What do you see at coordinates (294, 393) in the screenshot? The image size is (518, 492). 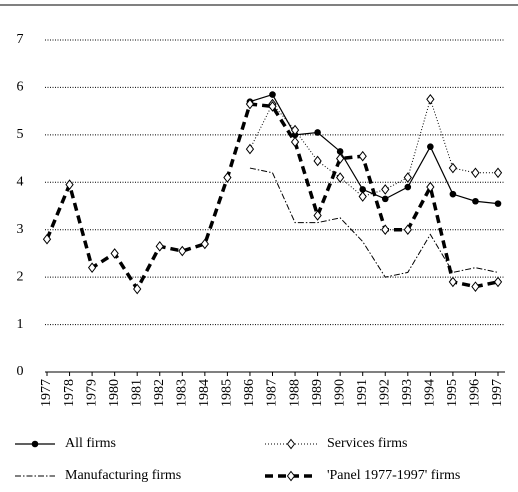 I see `x-tick-label: 1988` at bounding box center [294, 393].